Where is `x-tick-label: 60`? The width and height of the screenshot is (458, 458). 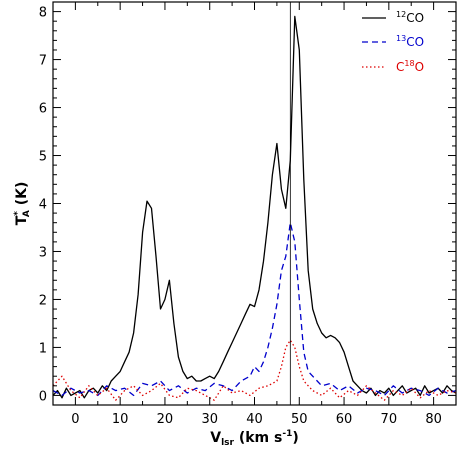 x-tick-label: 60 is located at coordinates (344, 419).